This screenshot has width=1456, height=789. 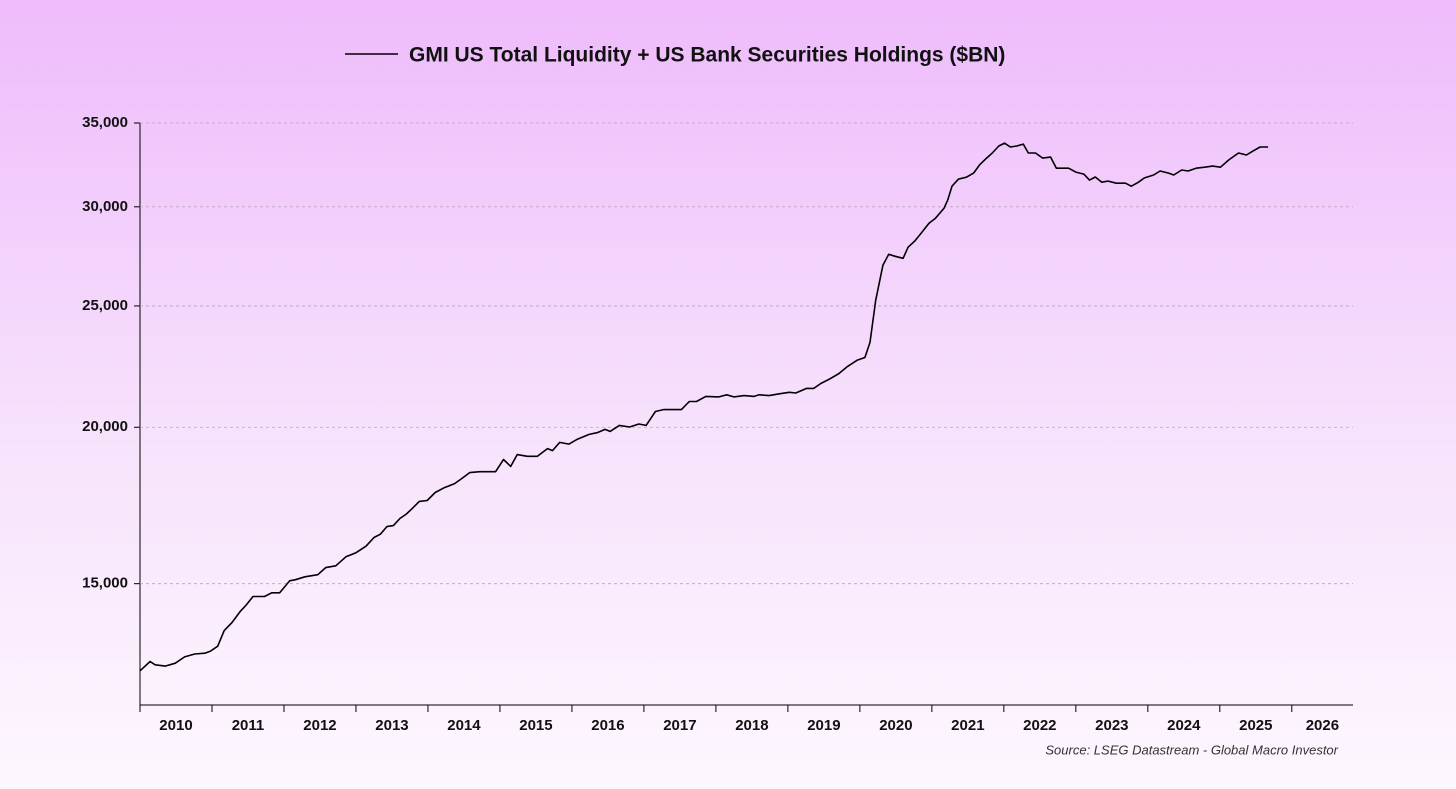 I want to click on x-tick-label: 2010, so click(x=175, y=725).